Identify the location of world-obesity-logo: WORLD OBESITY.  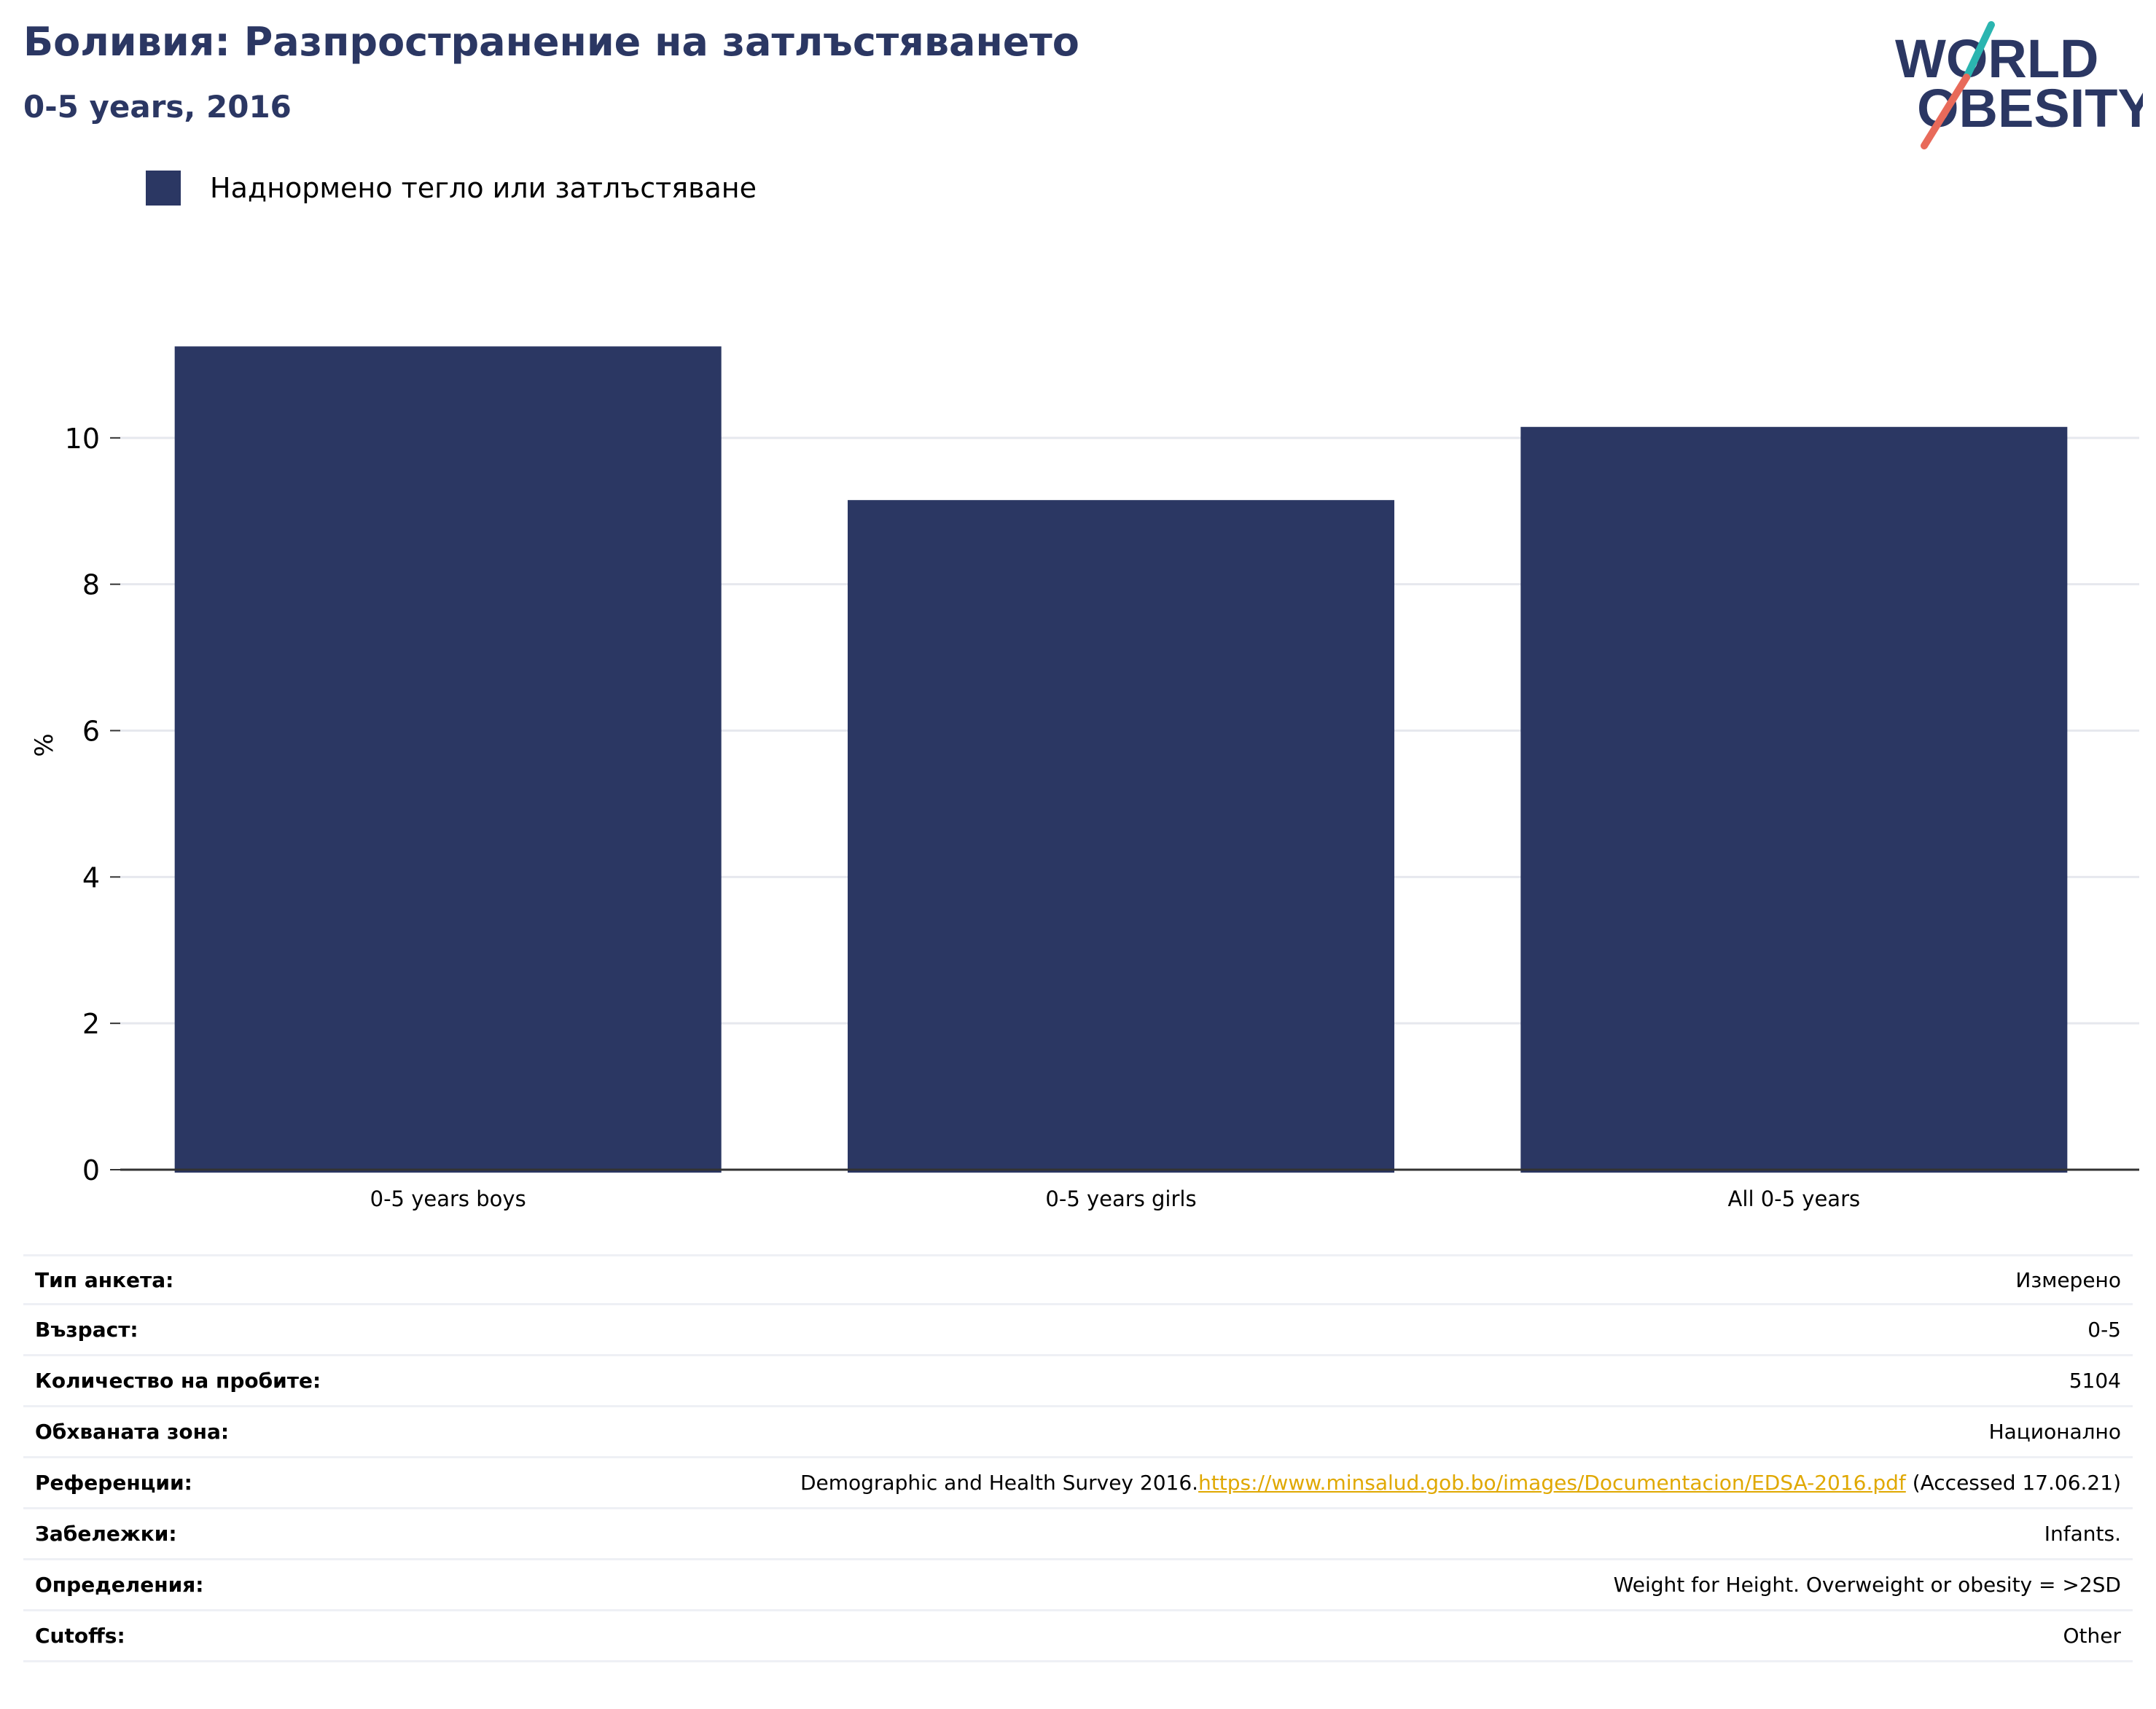
(2019, 85).